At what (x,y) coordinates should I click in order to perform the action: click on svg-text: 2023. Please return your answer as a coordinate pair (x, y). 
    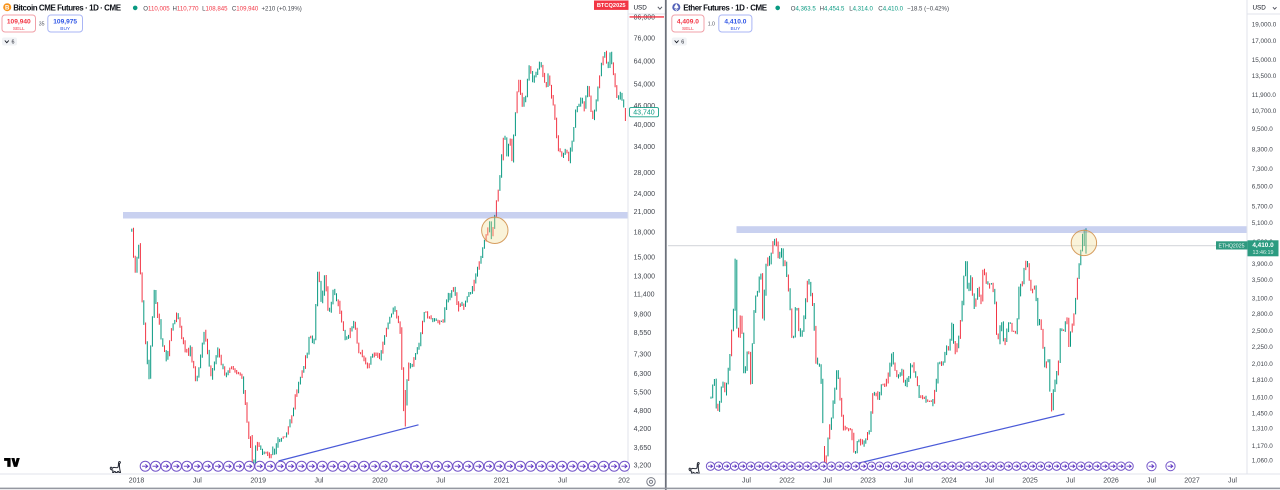
    Looking at the image, I should click on (868, 480).